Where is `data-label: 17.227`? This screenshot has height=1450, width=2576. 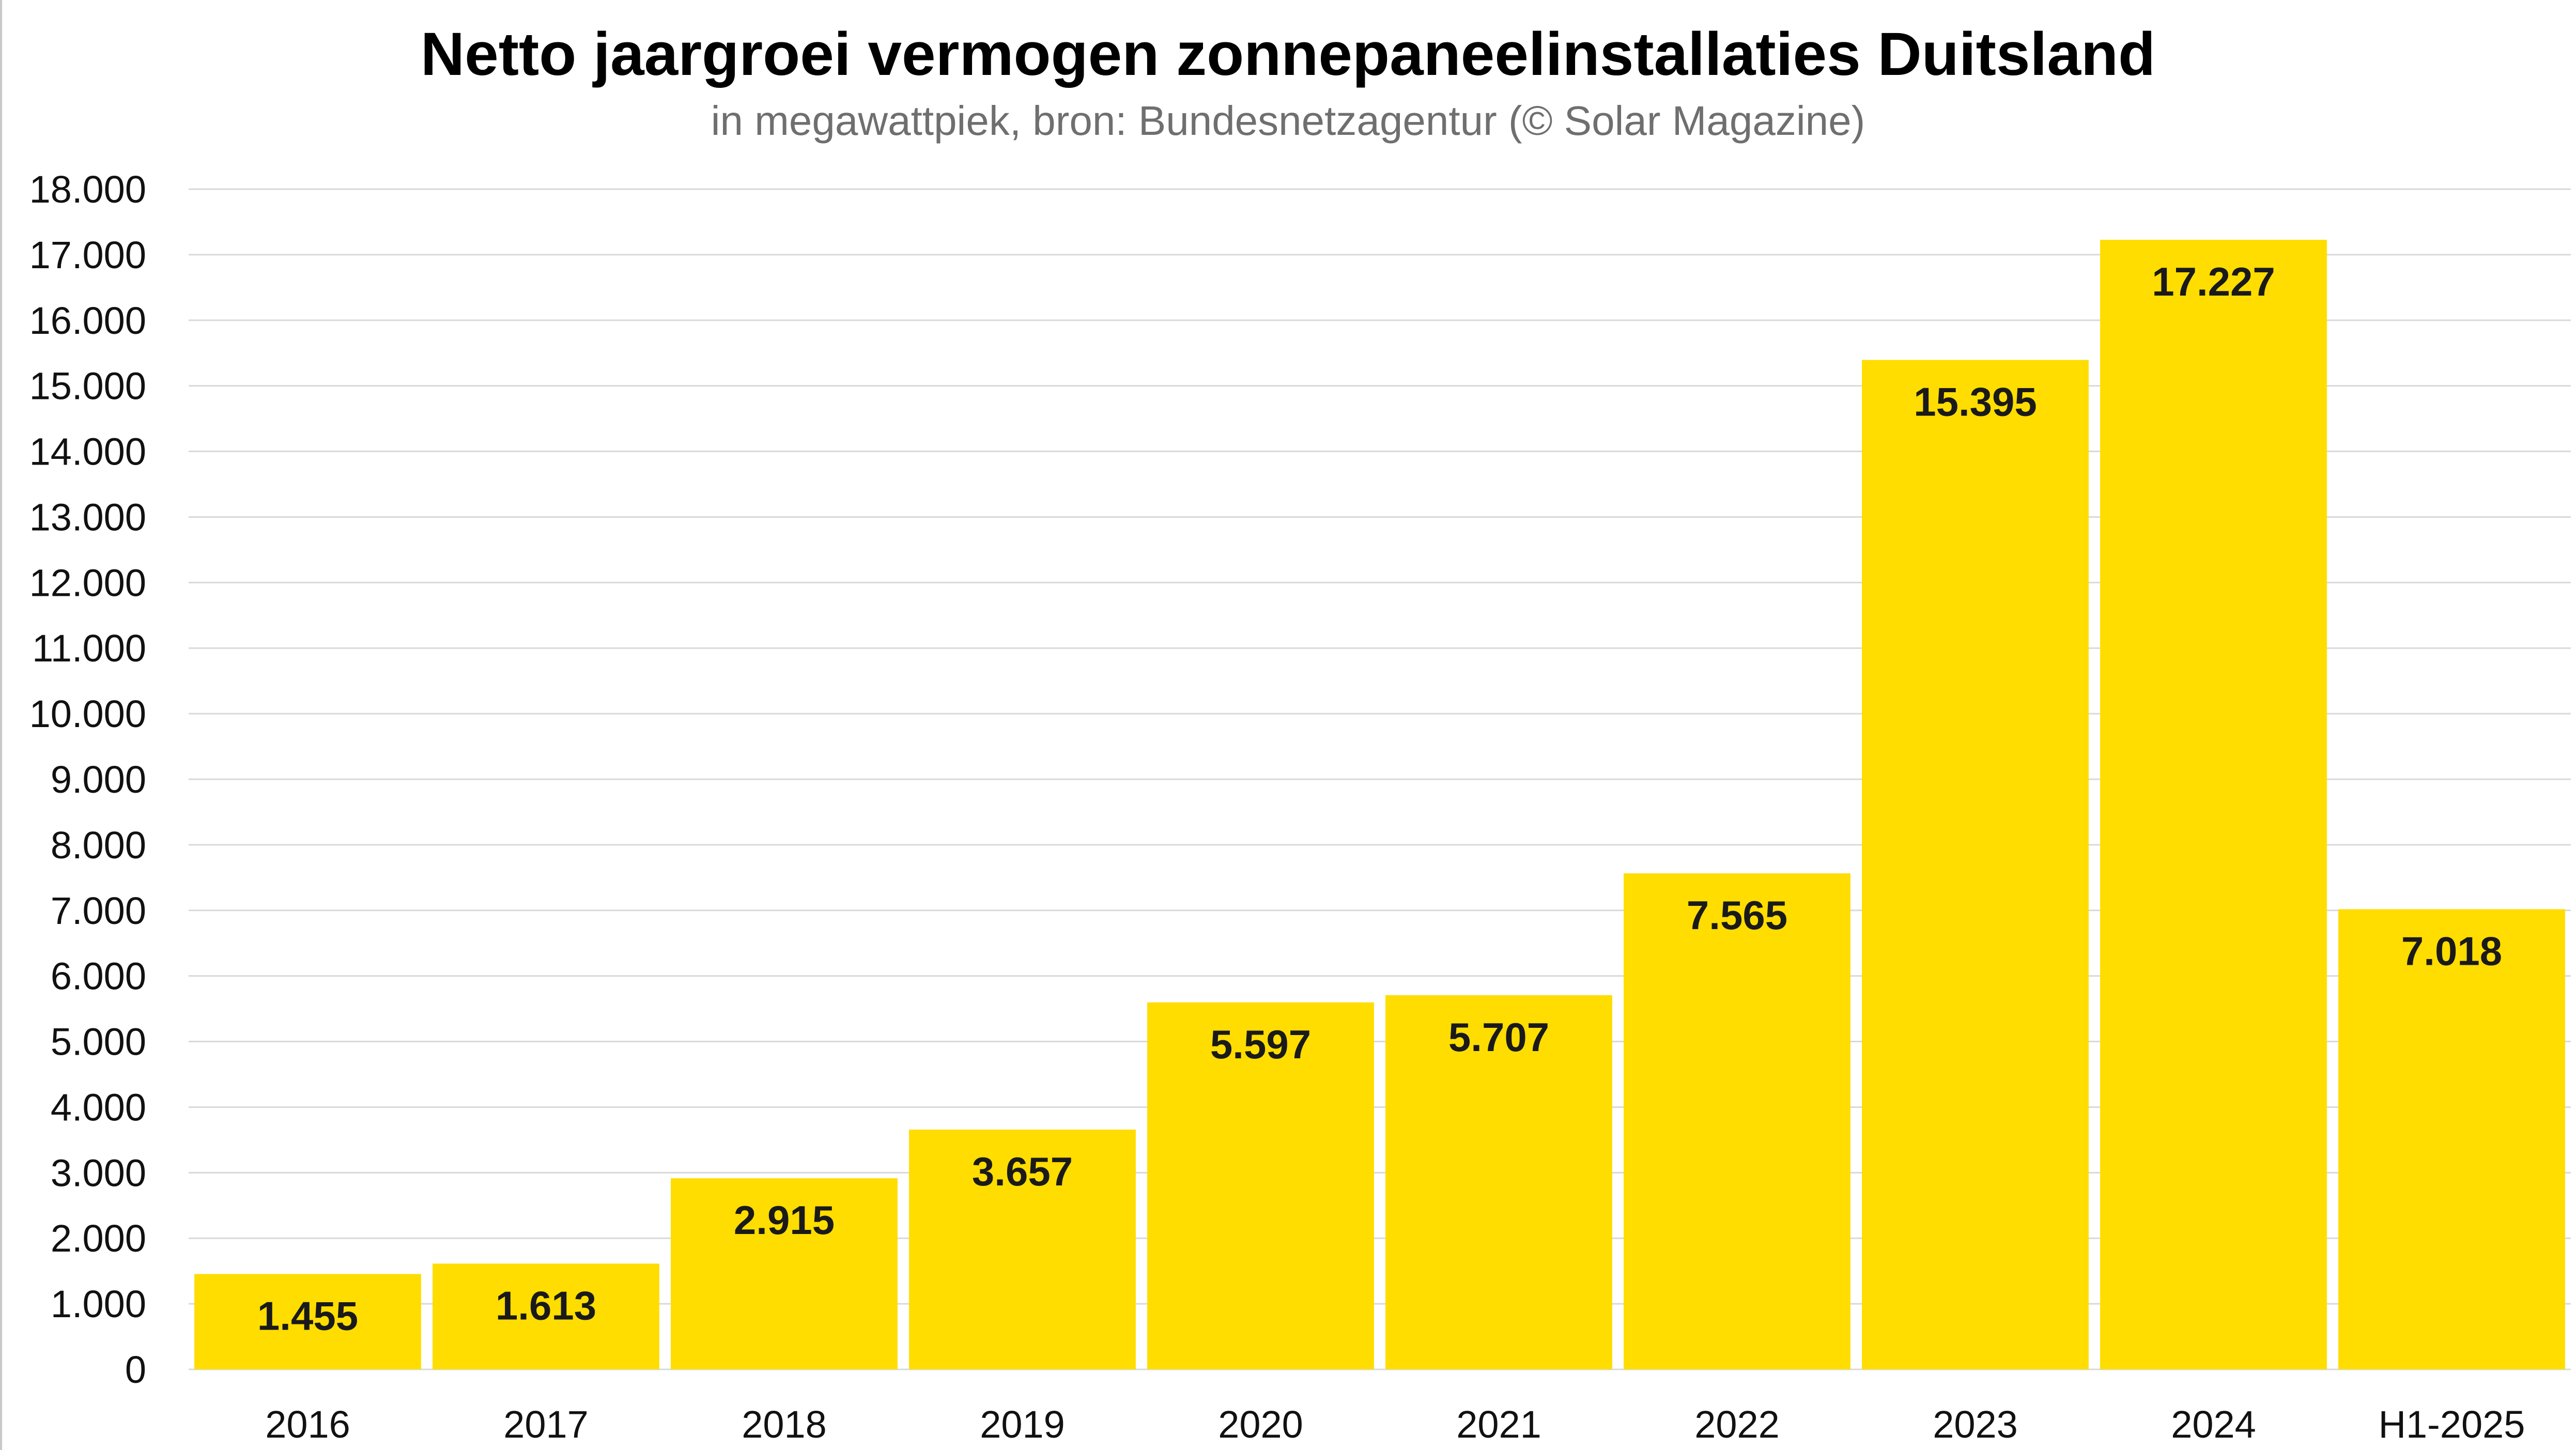
data-label: 17.227 is located at coordinates (2213, 282).